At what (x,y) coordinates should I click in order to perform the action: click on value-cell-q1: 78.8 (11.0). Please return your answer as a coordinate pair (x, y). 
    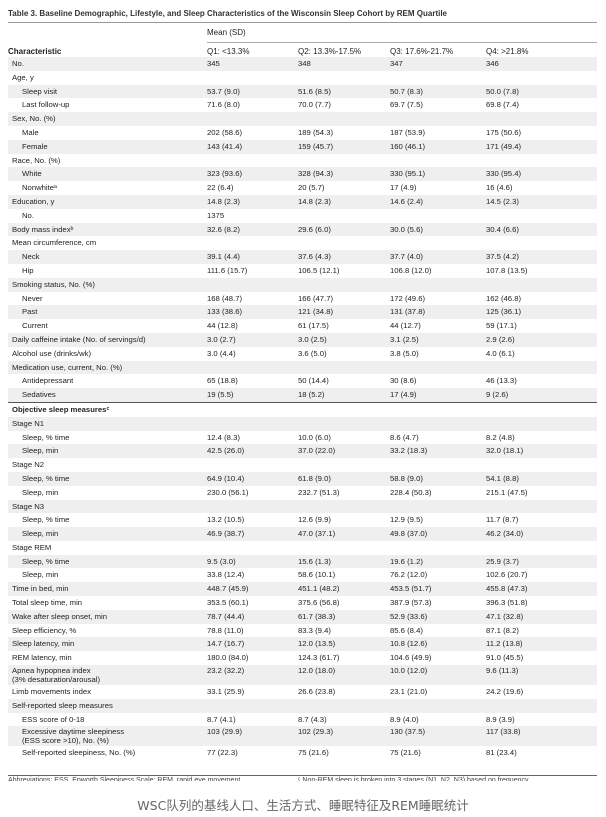
    Looking at the image, I should click on (225, 630).